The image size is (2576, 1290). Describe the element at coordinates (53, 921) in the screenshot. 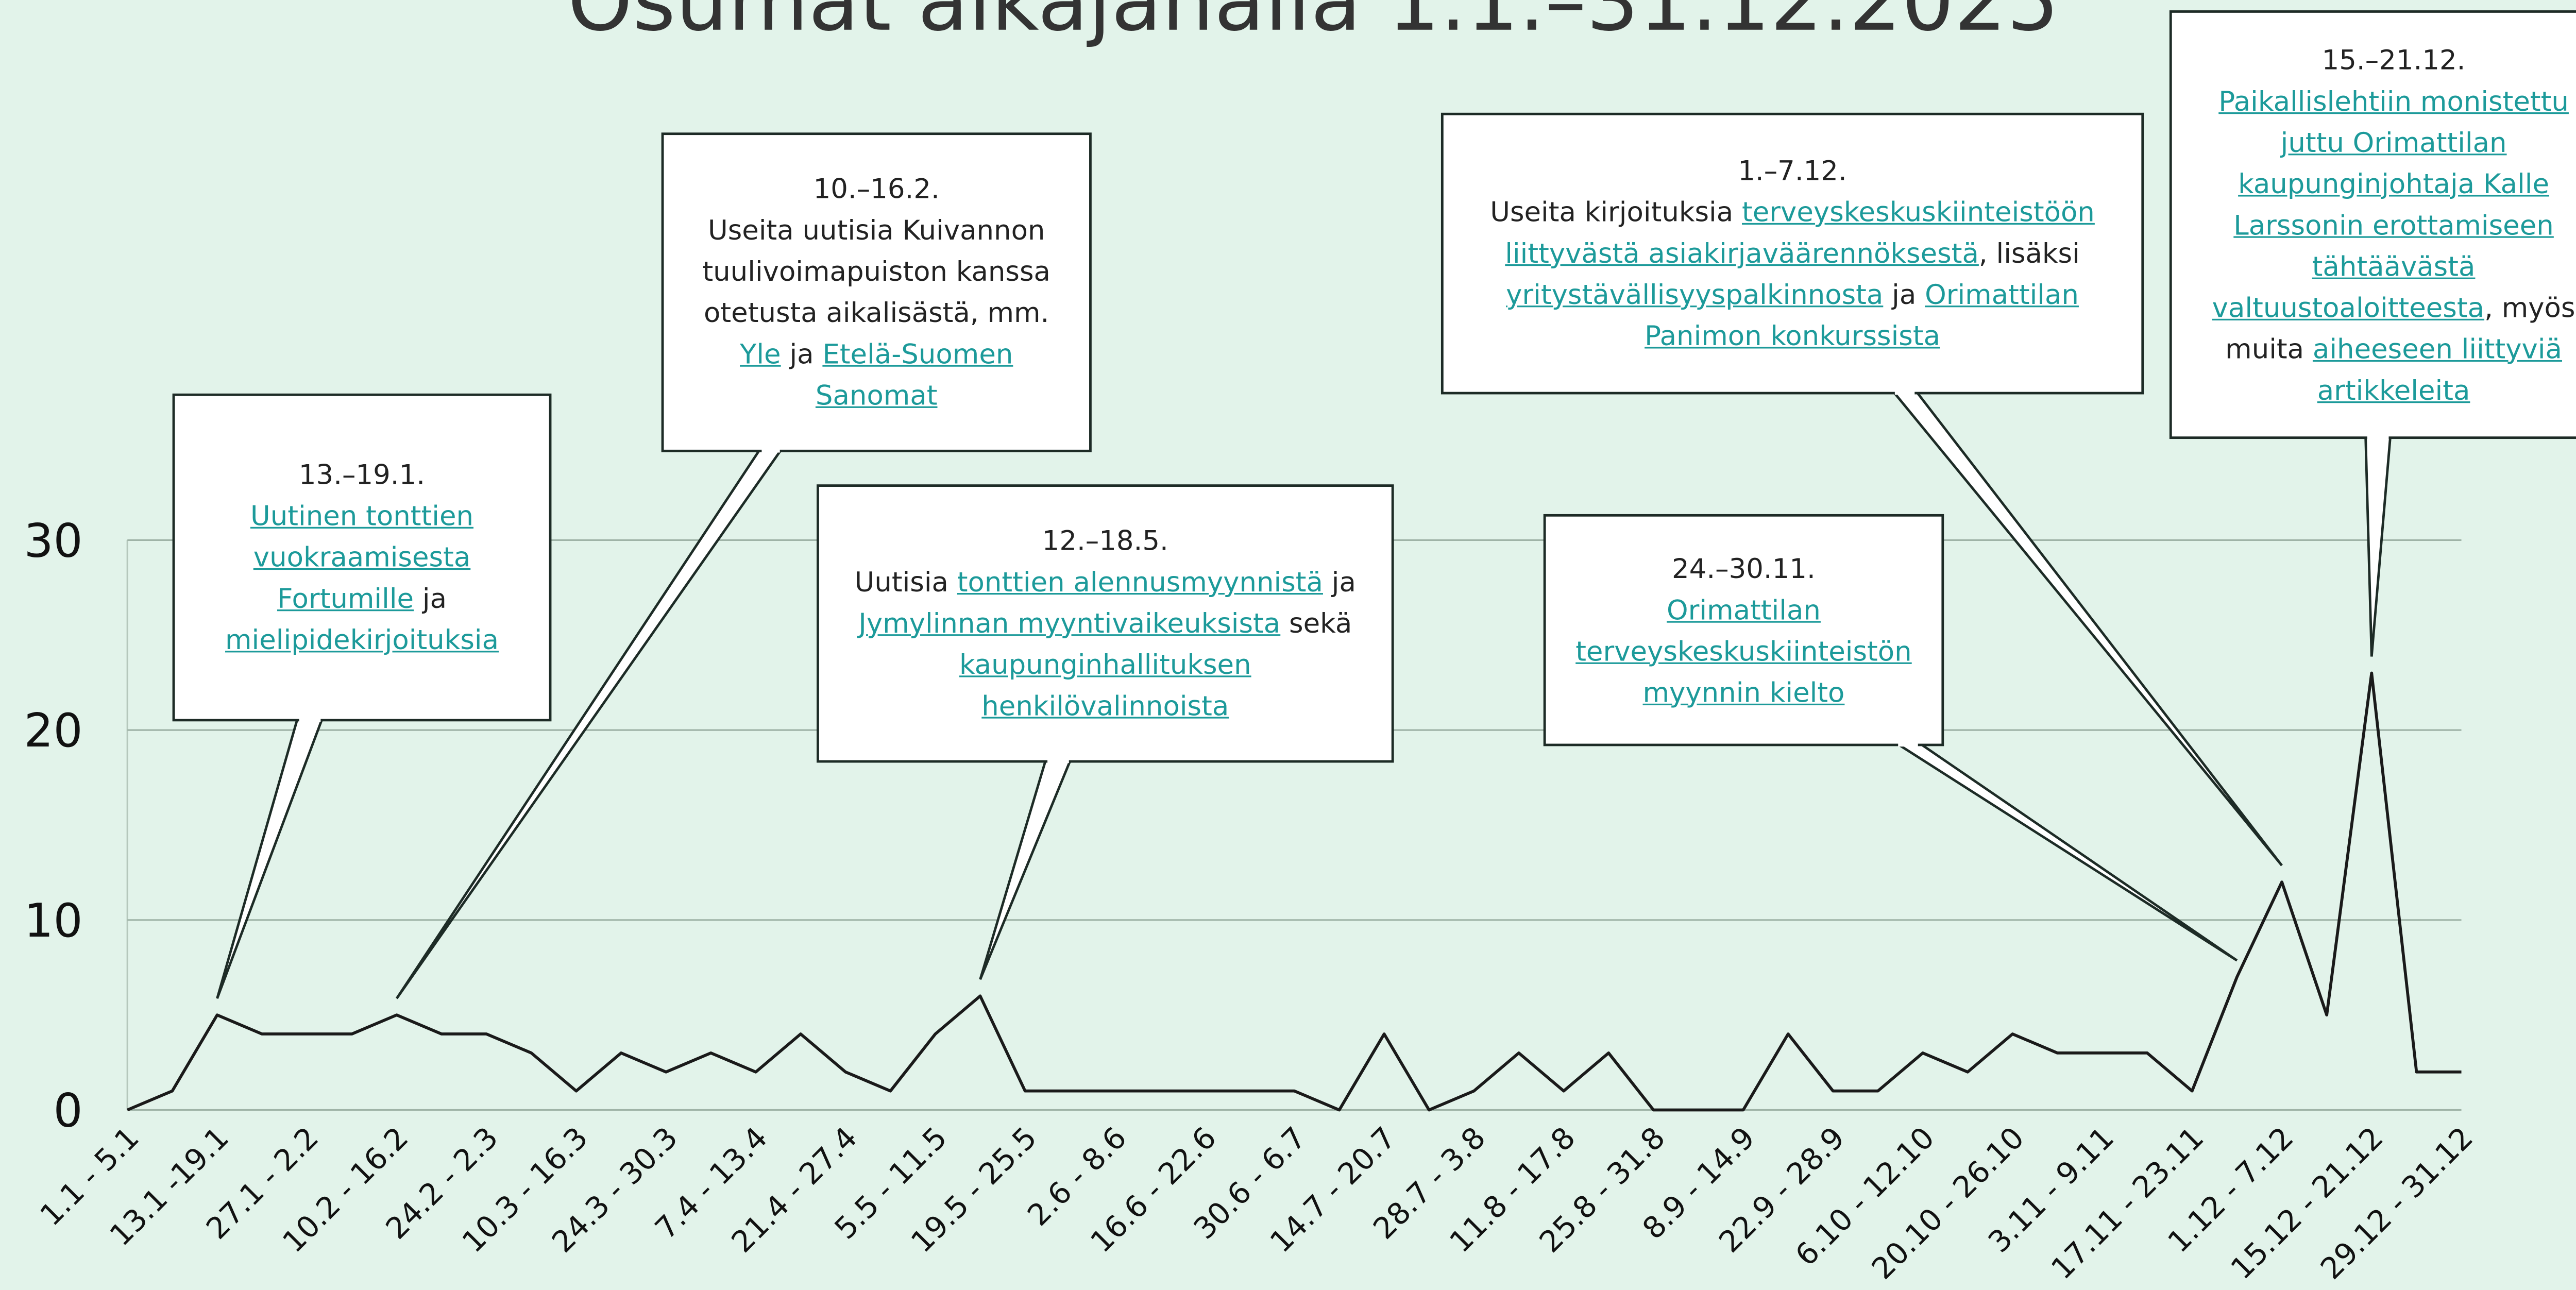

I see `y-tick-label: 10` at that location.